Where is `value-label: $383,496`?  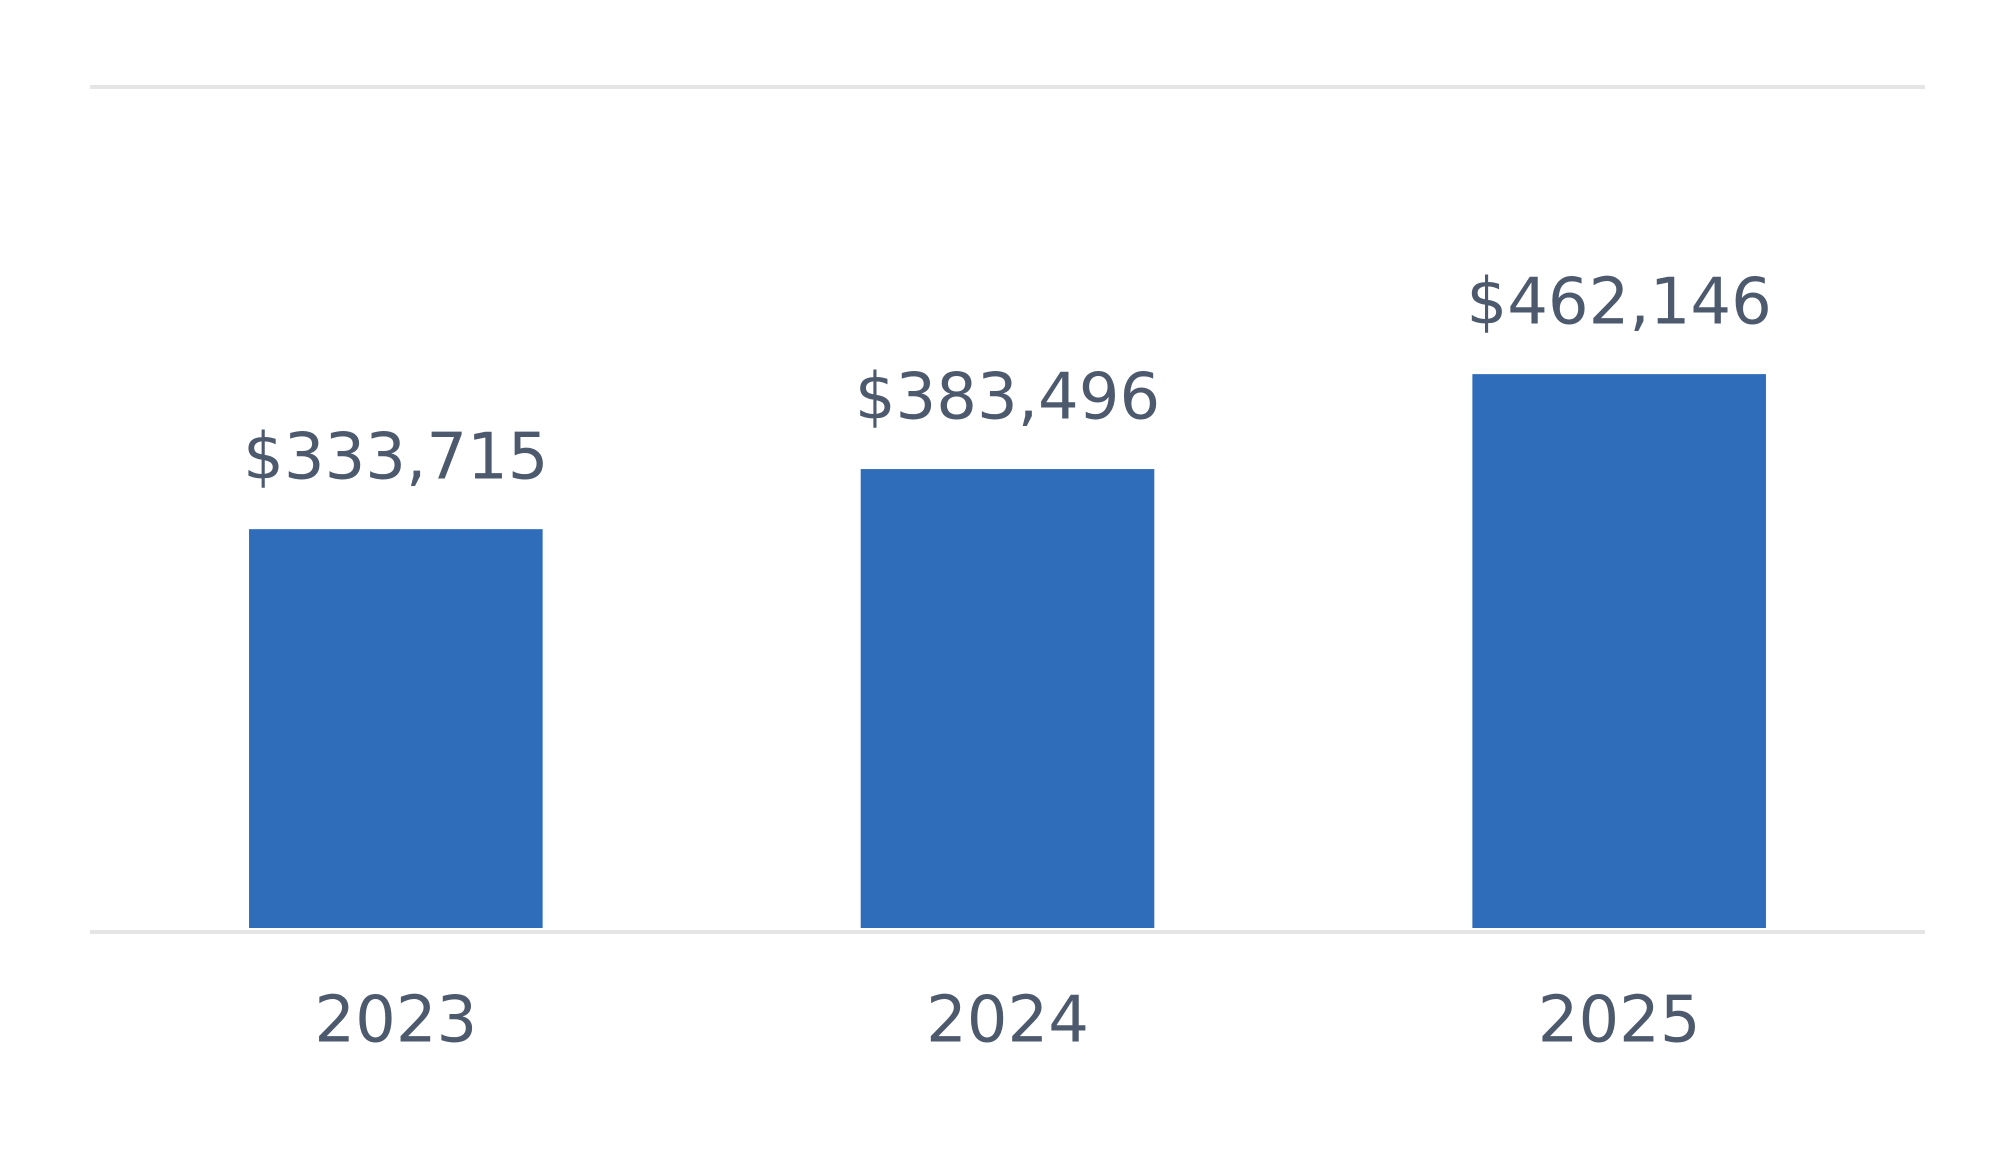
value-label: $383,496 is located at coordinates (1007, 398).